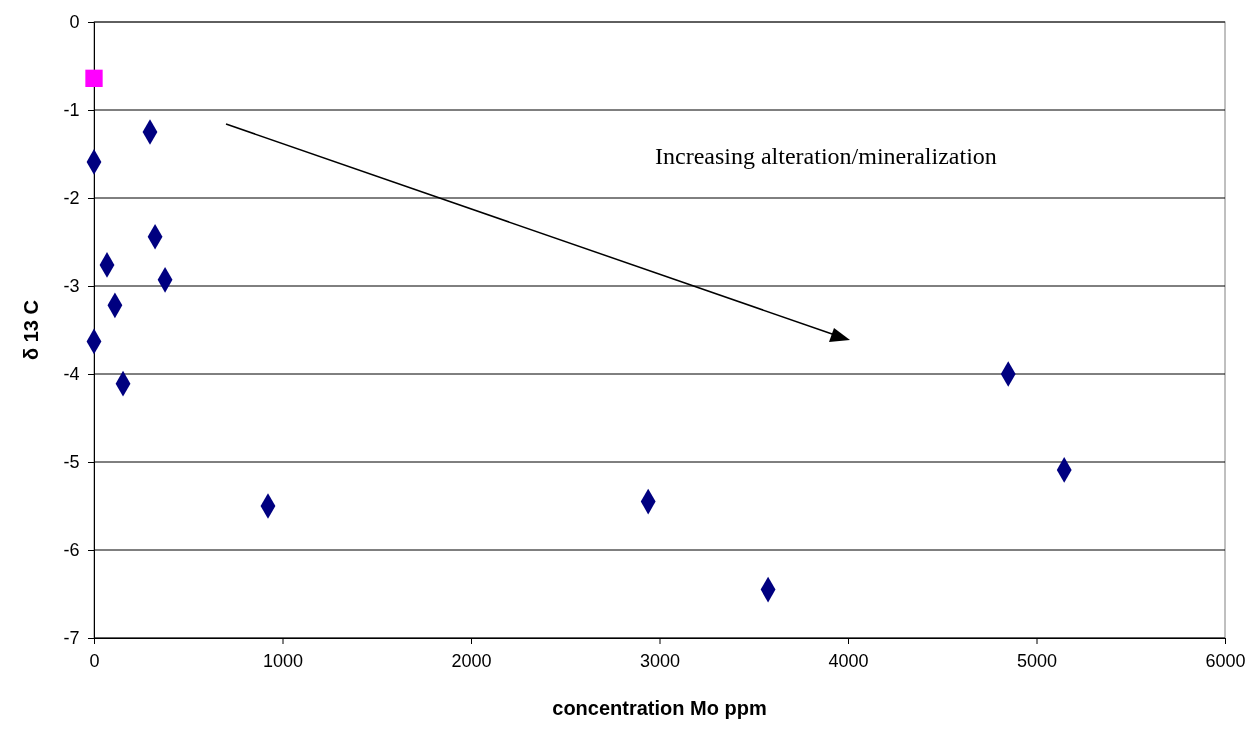 The image size is (1257, 734). Describe the element at coordinates (471, 660) in the screenshot. I see `x-tick-label: 2000` at that location.